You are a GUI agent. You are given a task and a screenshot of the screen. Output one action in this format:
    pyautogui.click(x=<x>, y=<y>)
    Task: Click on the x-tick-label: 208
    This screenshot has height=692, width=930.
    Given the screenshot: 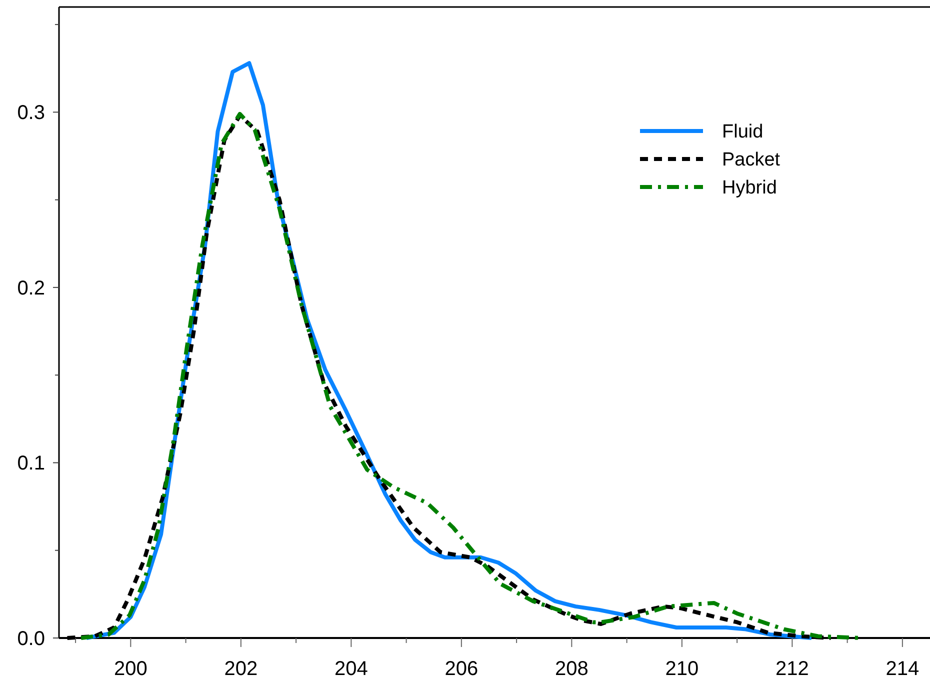 What is the action you would take?
    pyautogui.click(x=571, y=669)
    